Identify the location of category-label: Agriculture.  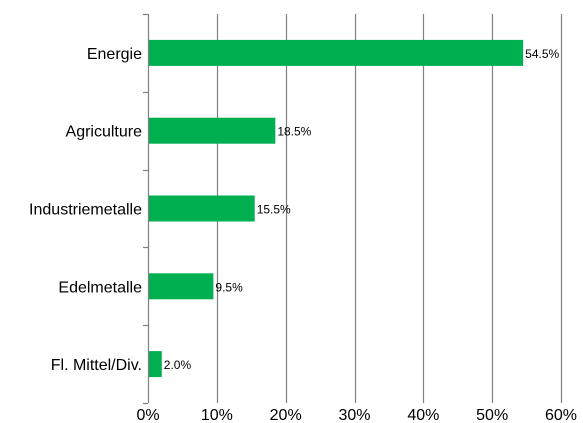
(104, 132).